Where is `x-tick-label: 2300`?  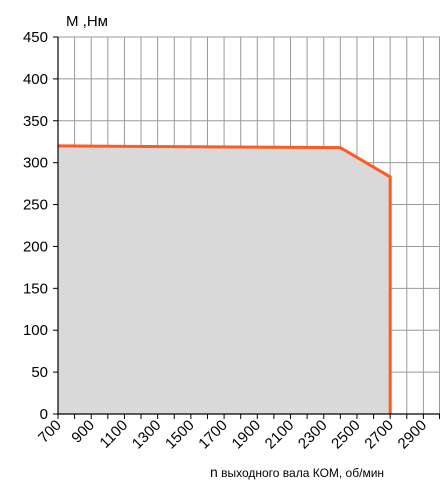
x-tick-label: 2300 is located at coordinates (313, 435).